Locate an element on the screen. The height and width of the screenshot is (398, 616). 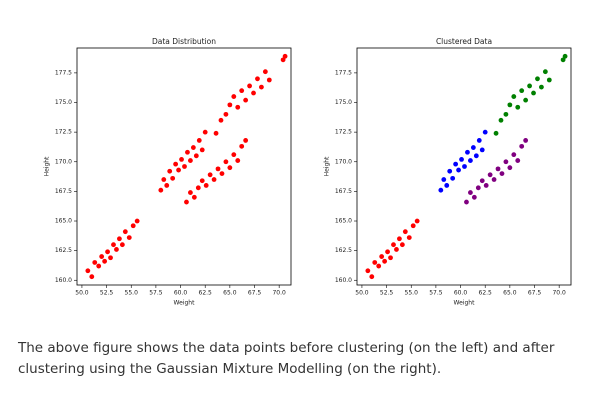
x-tick-label: 65.0 is located at coordinates (510, 293).